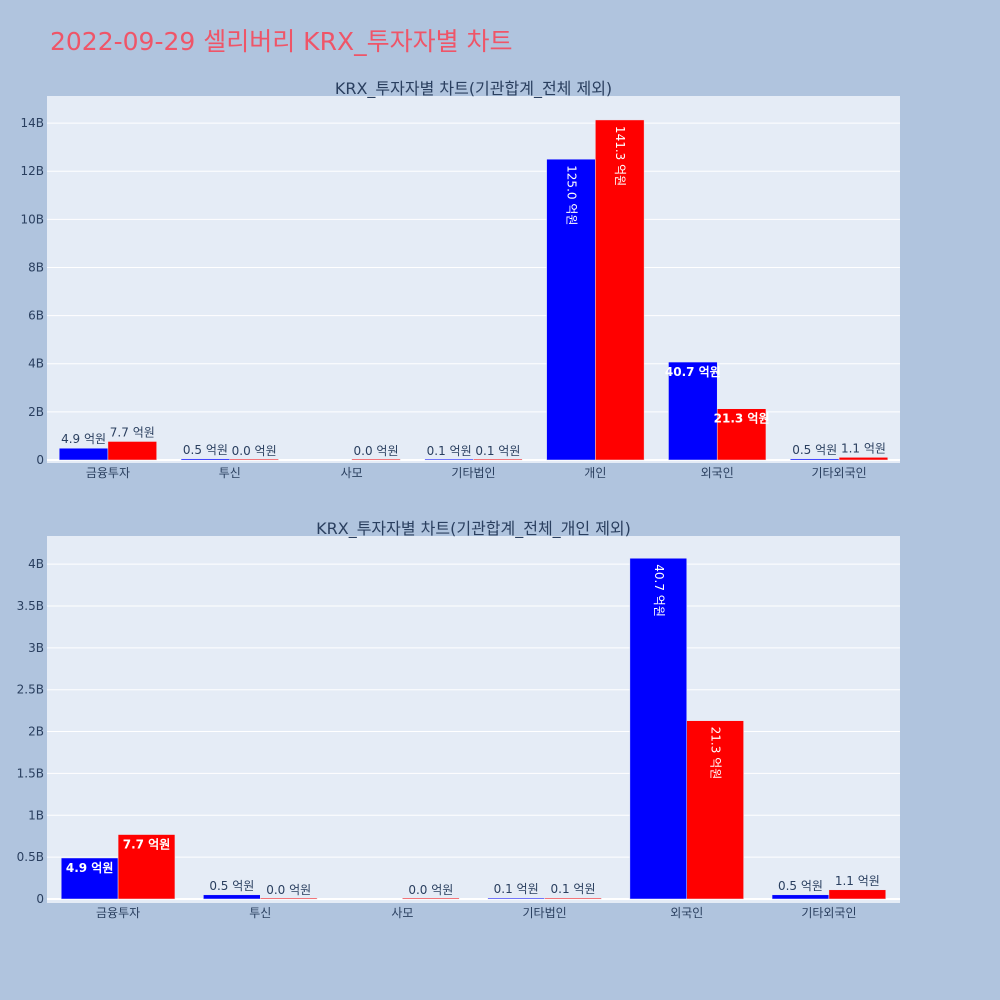 This screenshot has width=1000, height=1000. I want to click on y-tick-label: 1.5B, so click(30, 773).